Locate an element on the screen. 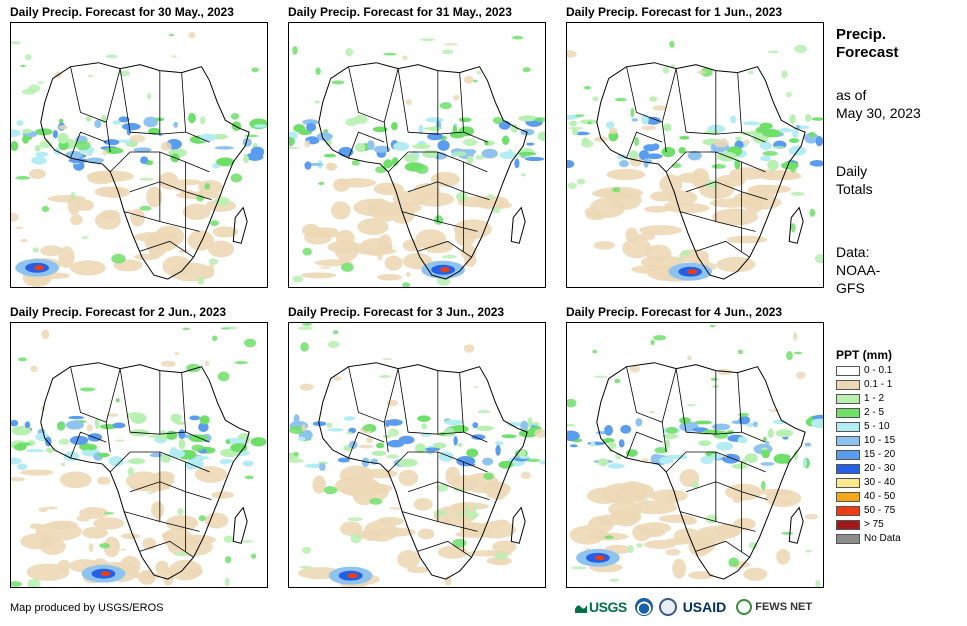 Image resolution: width=967 pixels, height=626 pixels. legend-label: 10 - 15 is located at coordinates (880, 440).